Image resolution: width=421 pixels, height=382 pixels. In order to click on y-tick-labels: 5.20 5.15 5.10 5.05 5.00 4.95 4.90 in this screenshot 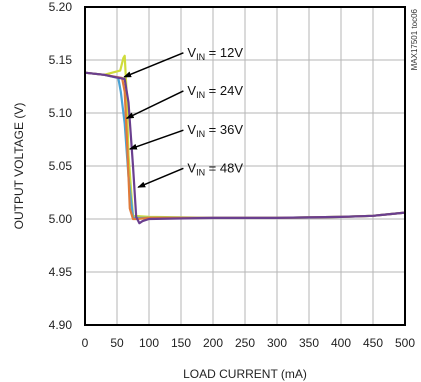, I will do `click(61, 166)`.